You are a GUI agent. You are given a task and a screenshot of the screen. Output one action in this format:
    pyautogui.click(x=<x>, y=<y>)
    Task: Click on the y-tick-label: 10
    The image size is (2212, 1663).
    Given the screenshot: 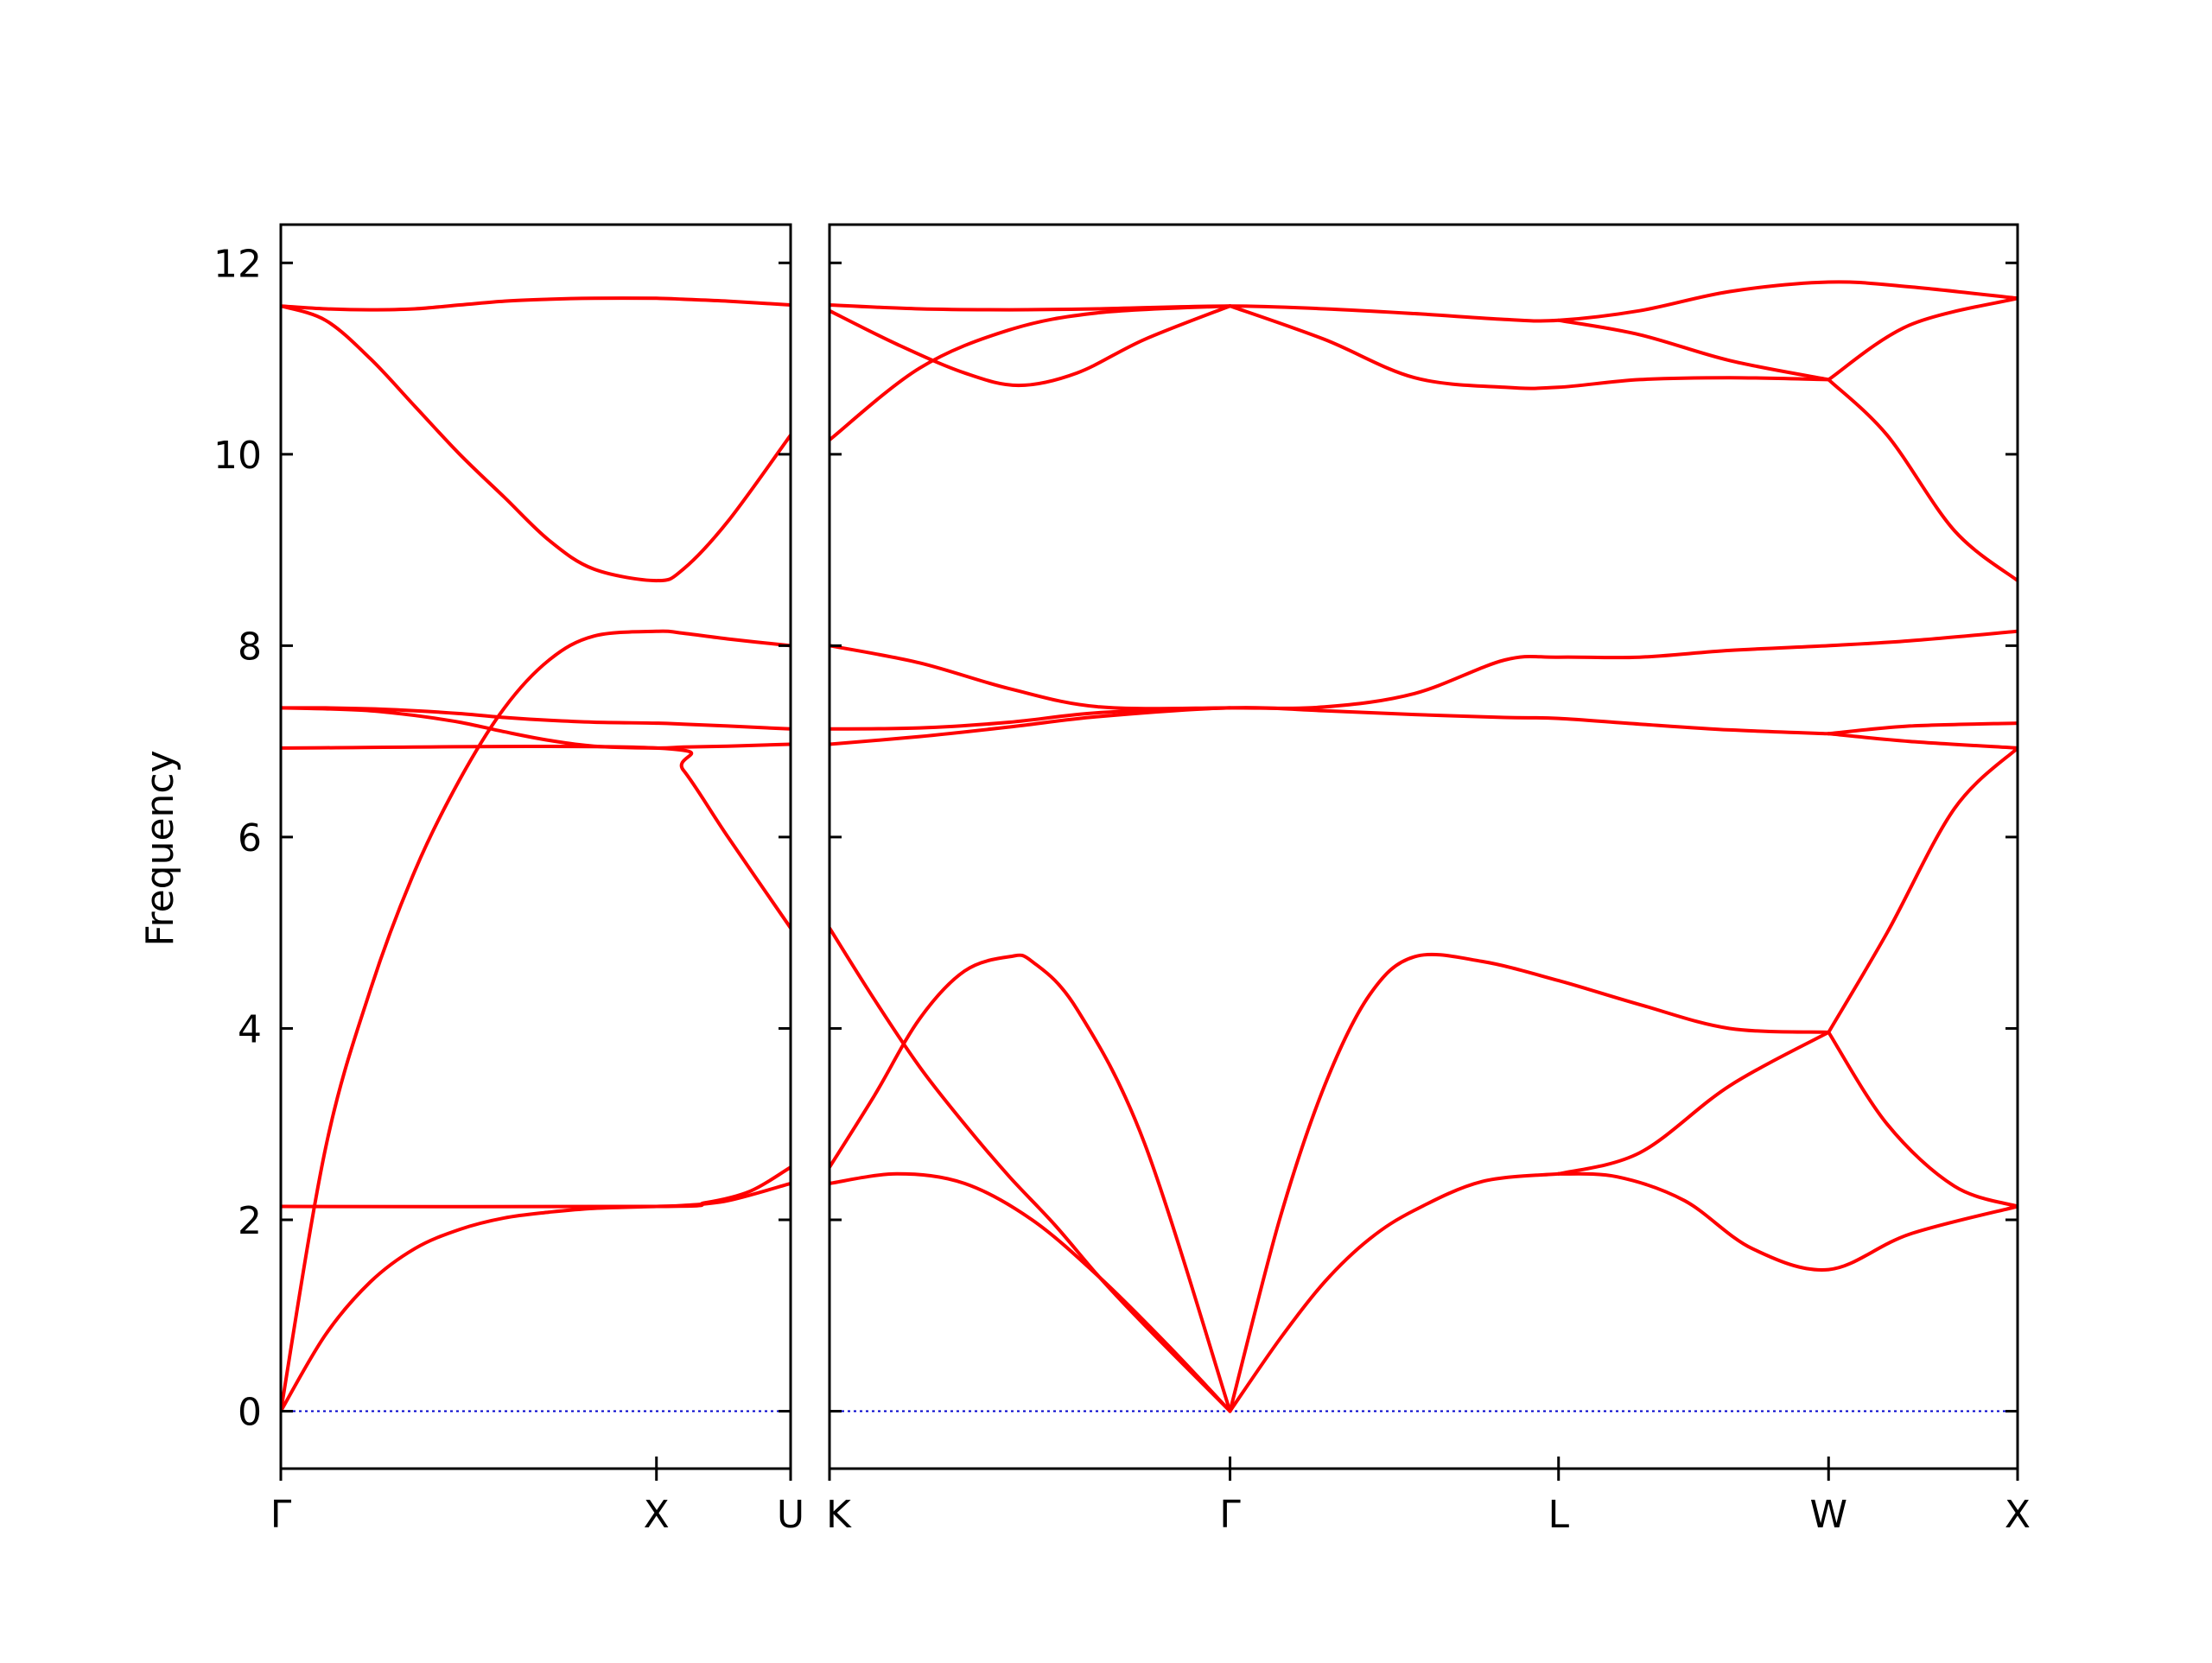 What is the action you would take?
    pyautogui.click(x=237, y=456)
    